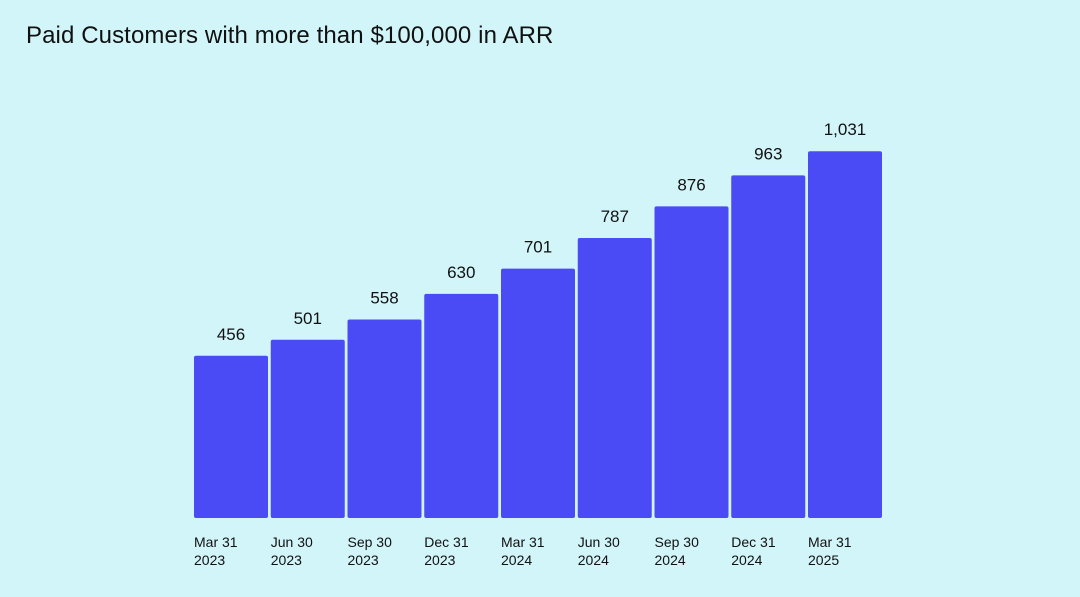 The width and height of the screenshot is (1080, 597). What do you see at coordinates (845, 129) in the screenshot?
I see `bar-value-label-8: 1,031` at bounding box center [845, 129].